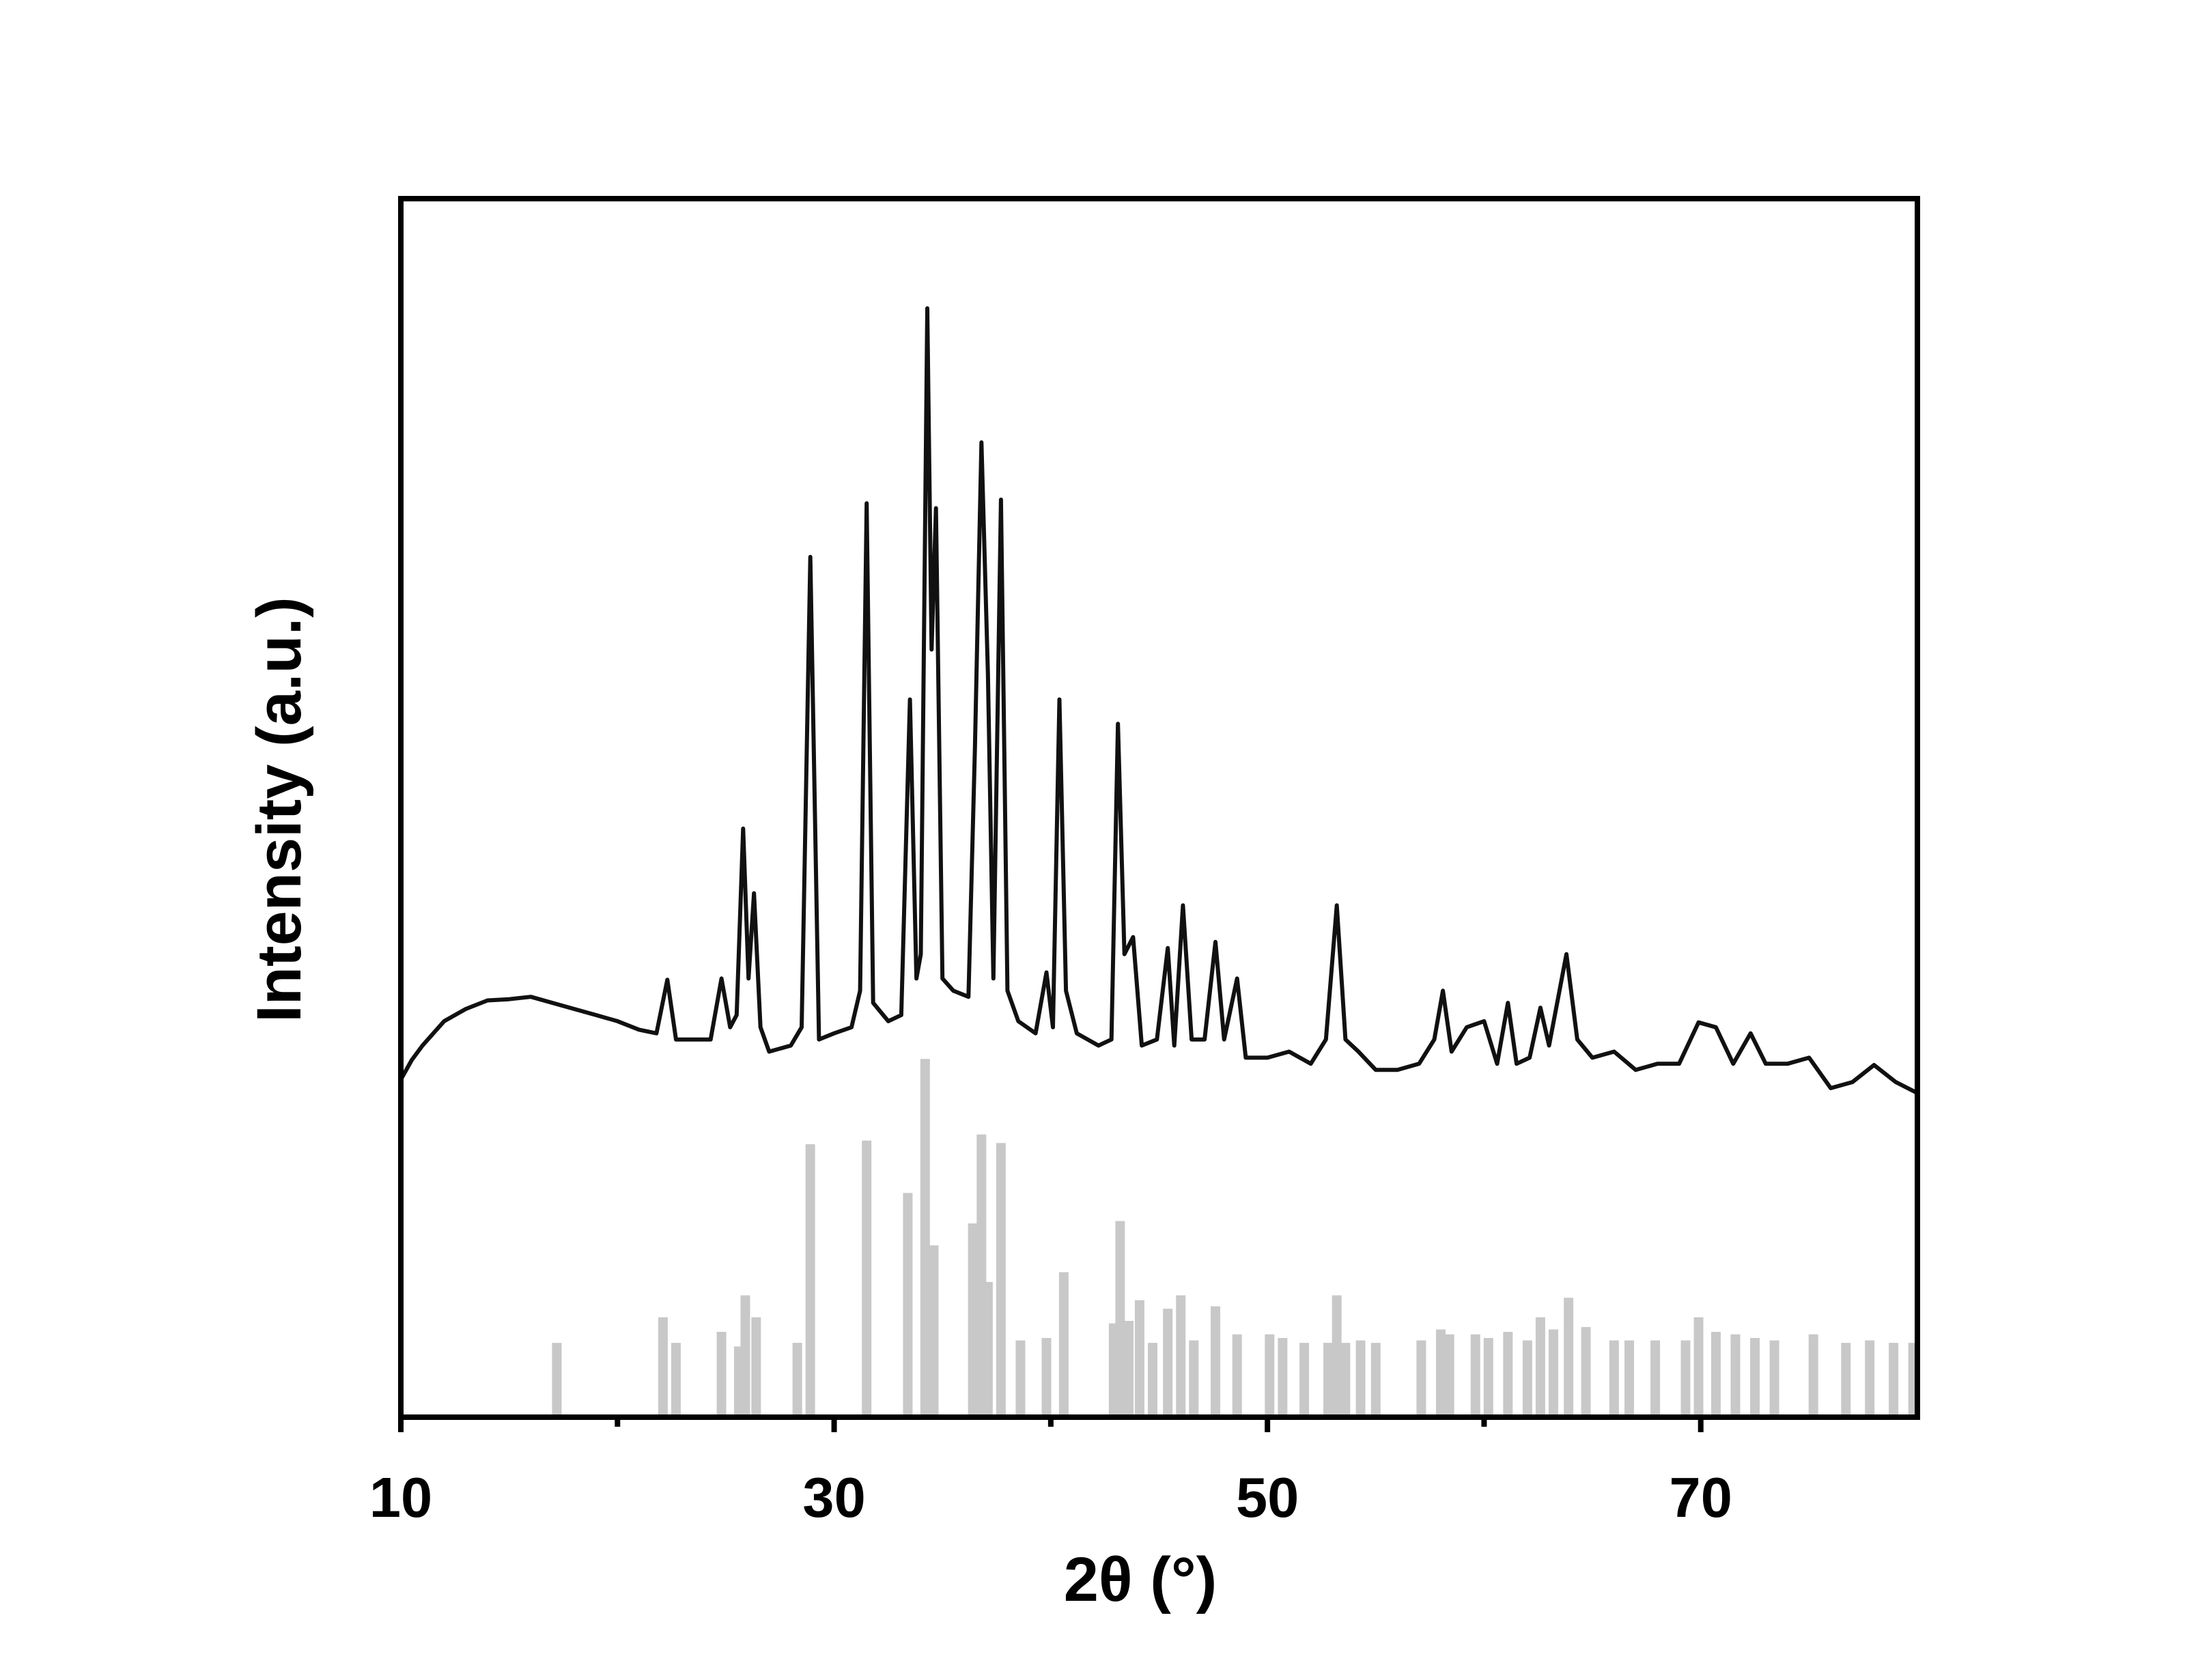 The width and height of the screenshot is (2196, 1680). Describe the element at coordinates (279, 810) in the screenshot. I see `y-axis-label: Intensity (a.u.)` at that location.